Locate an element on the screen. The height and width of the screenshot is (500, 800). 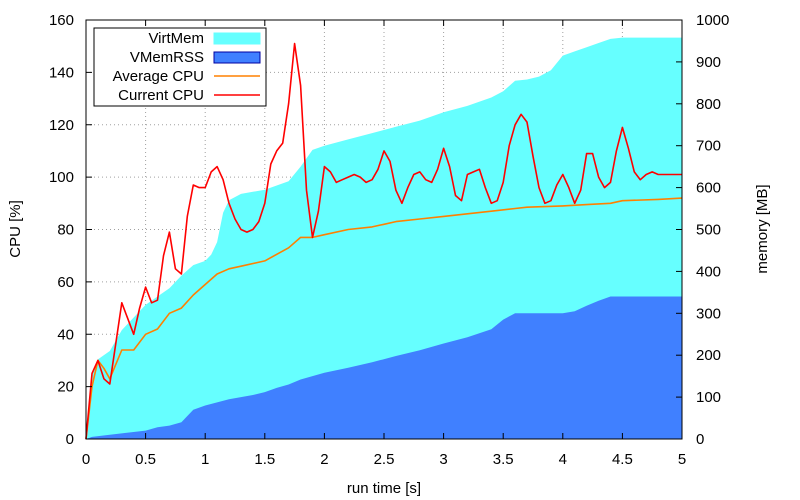
legend-label-virtmem: VirtMem is located at coordinates (176, 38).